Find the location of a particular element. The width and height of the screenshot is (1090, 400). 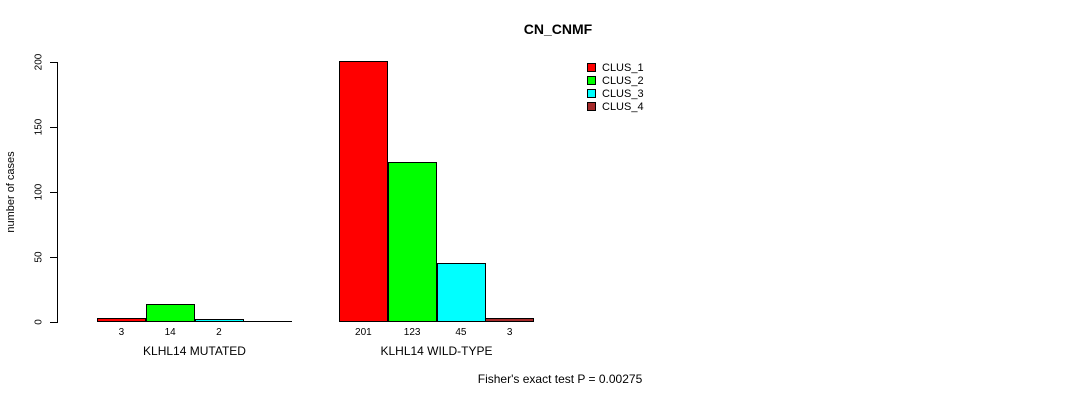

y-axis-tick-label: 0 is located at coordinates (39, 322).